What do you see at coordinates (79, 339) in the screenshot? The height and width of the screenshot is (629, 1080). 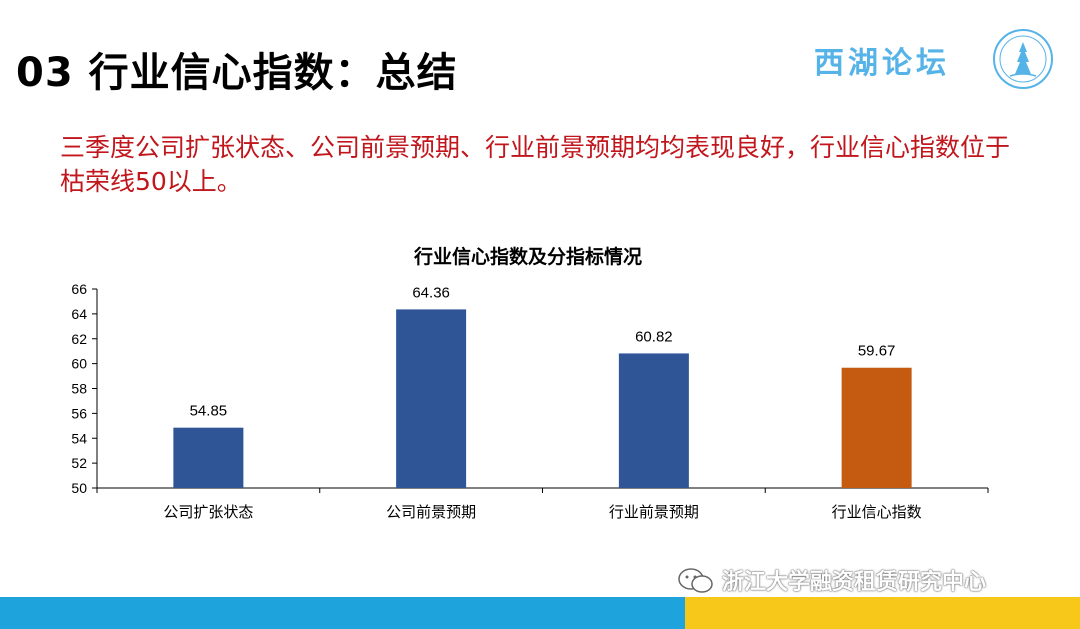 I see `y-tick-label: 62` at bounding box center [79, 339].